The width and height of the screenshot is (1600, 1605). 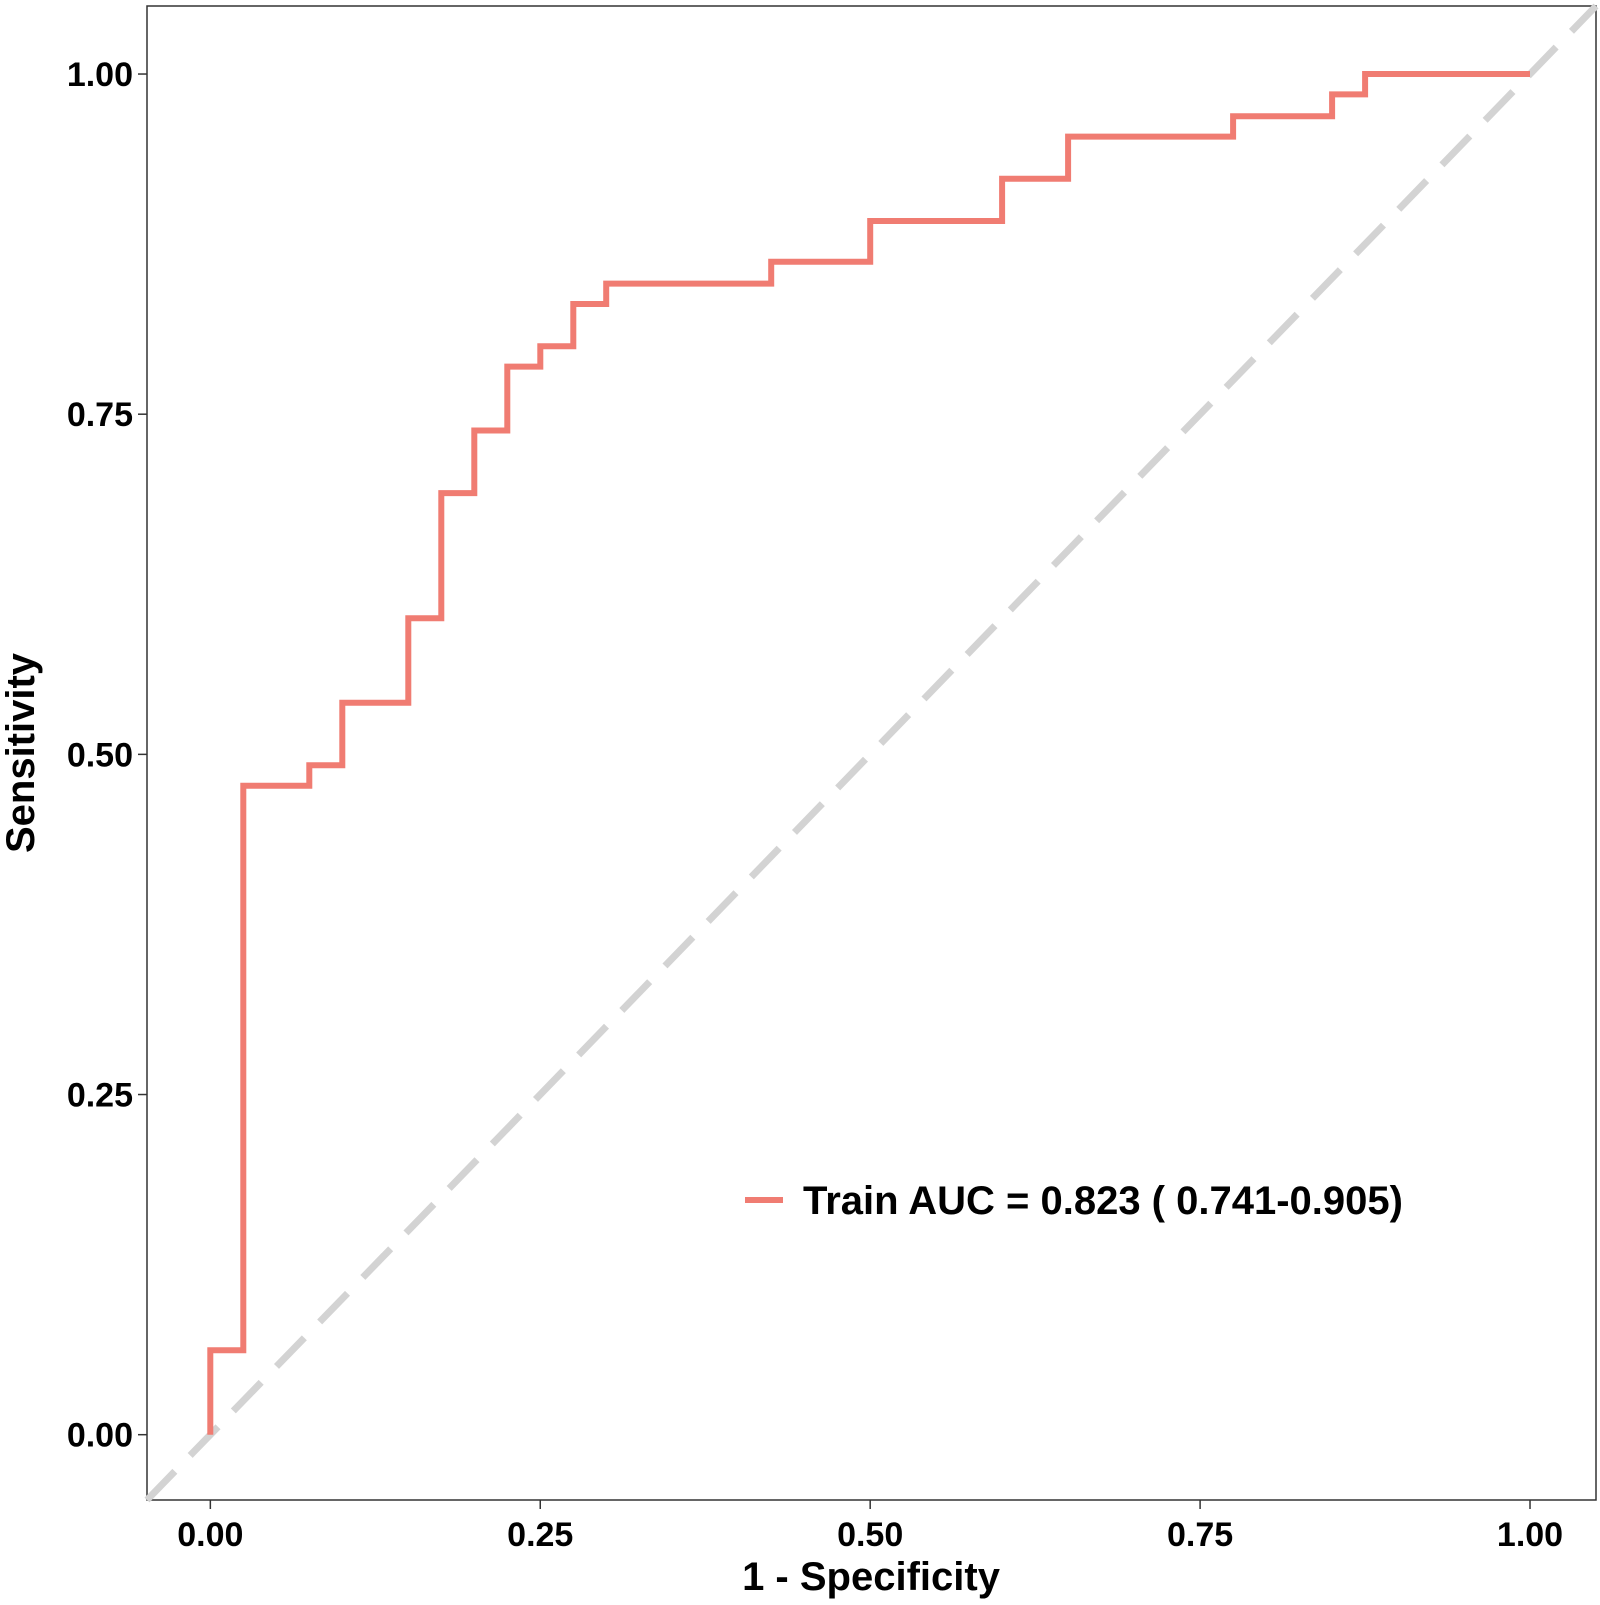 What do you see at coordinates (100, 415) in the screenshot?
I see `y-tick-label: 0.75` at bounding box center [100, 415].